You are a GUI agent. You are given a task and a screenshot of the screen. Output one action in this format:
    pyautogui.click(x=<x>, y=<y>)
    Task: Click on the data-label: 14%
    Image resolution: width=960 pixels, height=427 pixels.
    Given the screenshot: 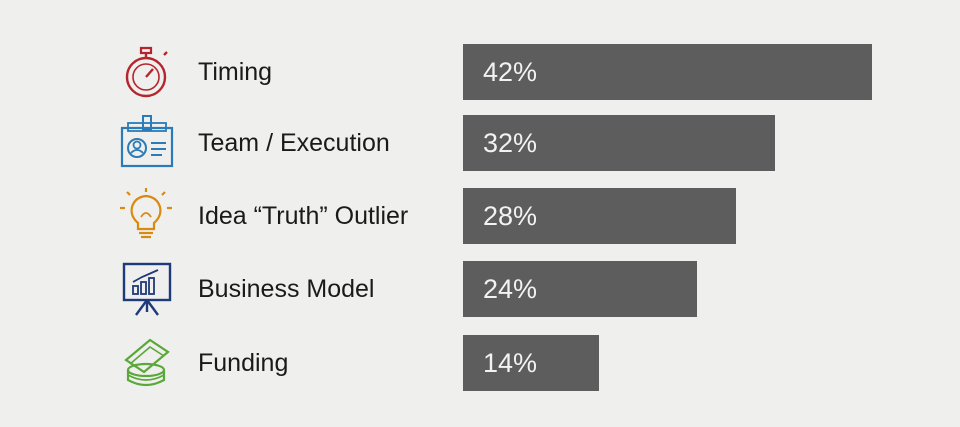 What is the action you would take?
    pyautogui.click(x=510, y=363)
    